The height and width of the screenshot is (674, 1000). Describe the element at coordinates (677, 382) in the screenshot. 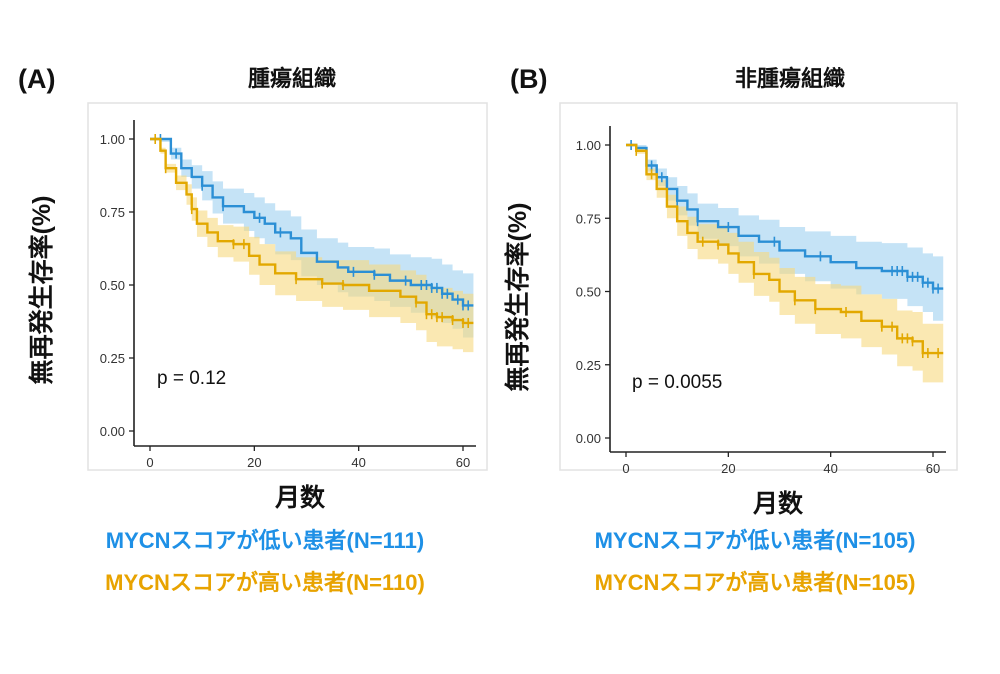

I see `p-value-annotation: p = 0.0055` at that location.